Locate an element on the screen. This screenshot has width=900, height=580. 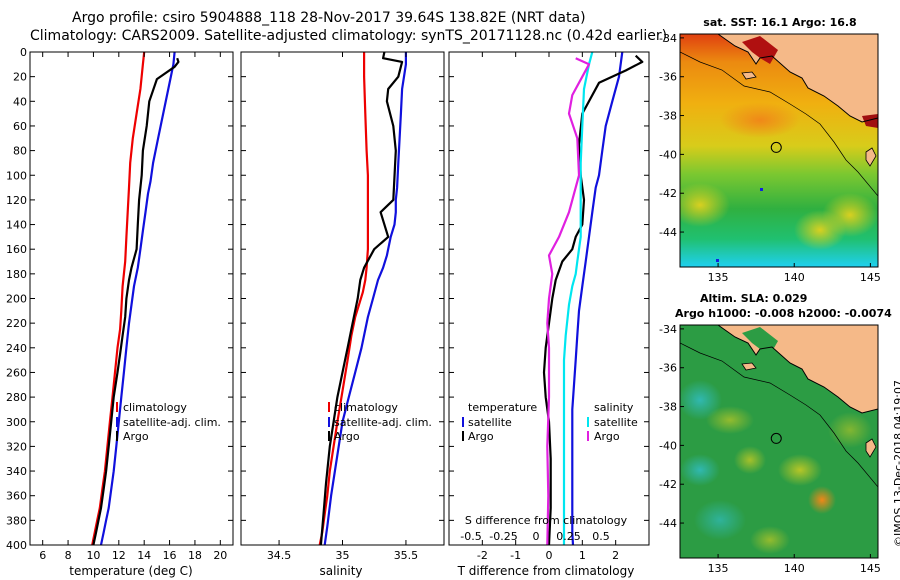
sla-coastline is located at coordinates (797, 369).